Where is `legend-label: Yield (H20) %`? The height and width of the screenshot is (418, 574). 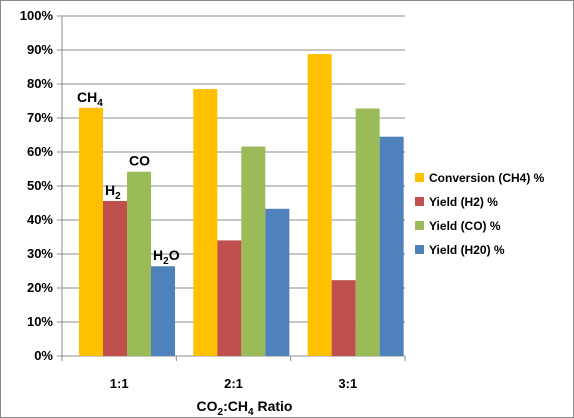
legend-label: Yield (H20) % is located at coordinates (467, 250).